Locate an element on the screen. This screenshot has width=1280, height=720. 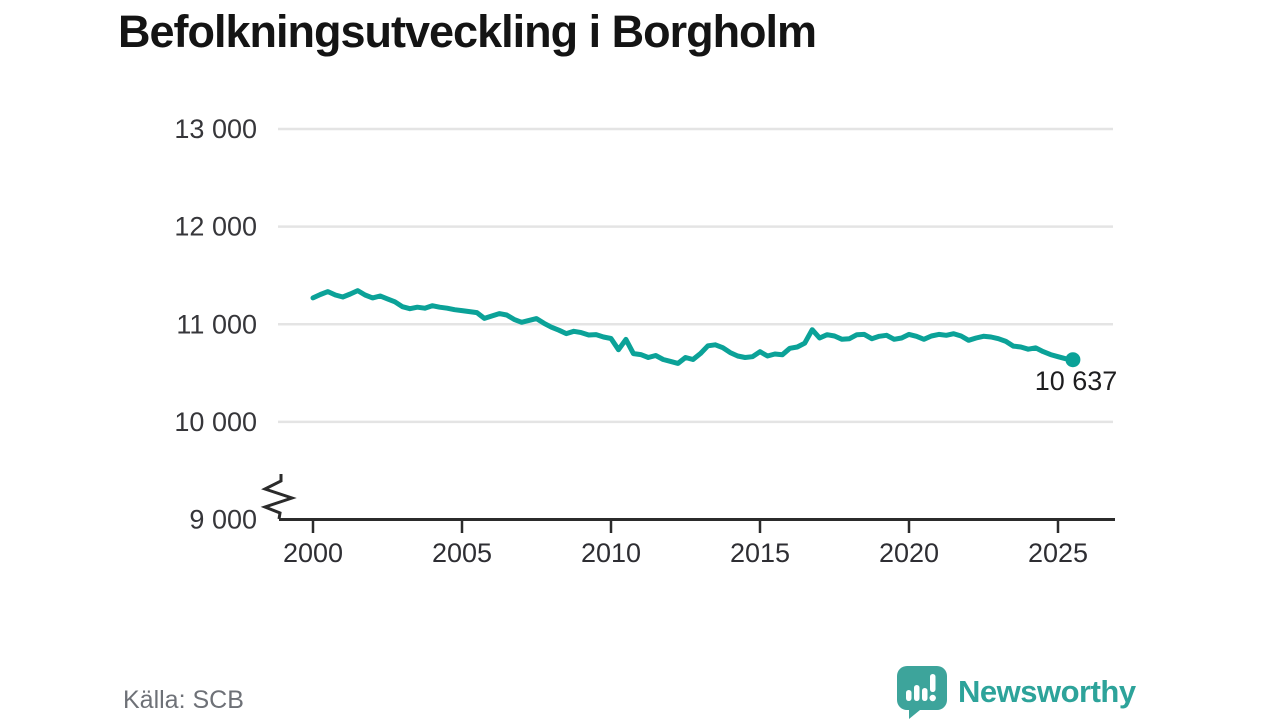
y-tick-label: 13 000 is located at coordinates (215, 129).